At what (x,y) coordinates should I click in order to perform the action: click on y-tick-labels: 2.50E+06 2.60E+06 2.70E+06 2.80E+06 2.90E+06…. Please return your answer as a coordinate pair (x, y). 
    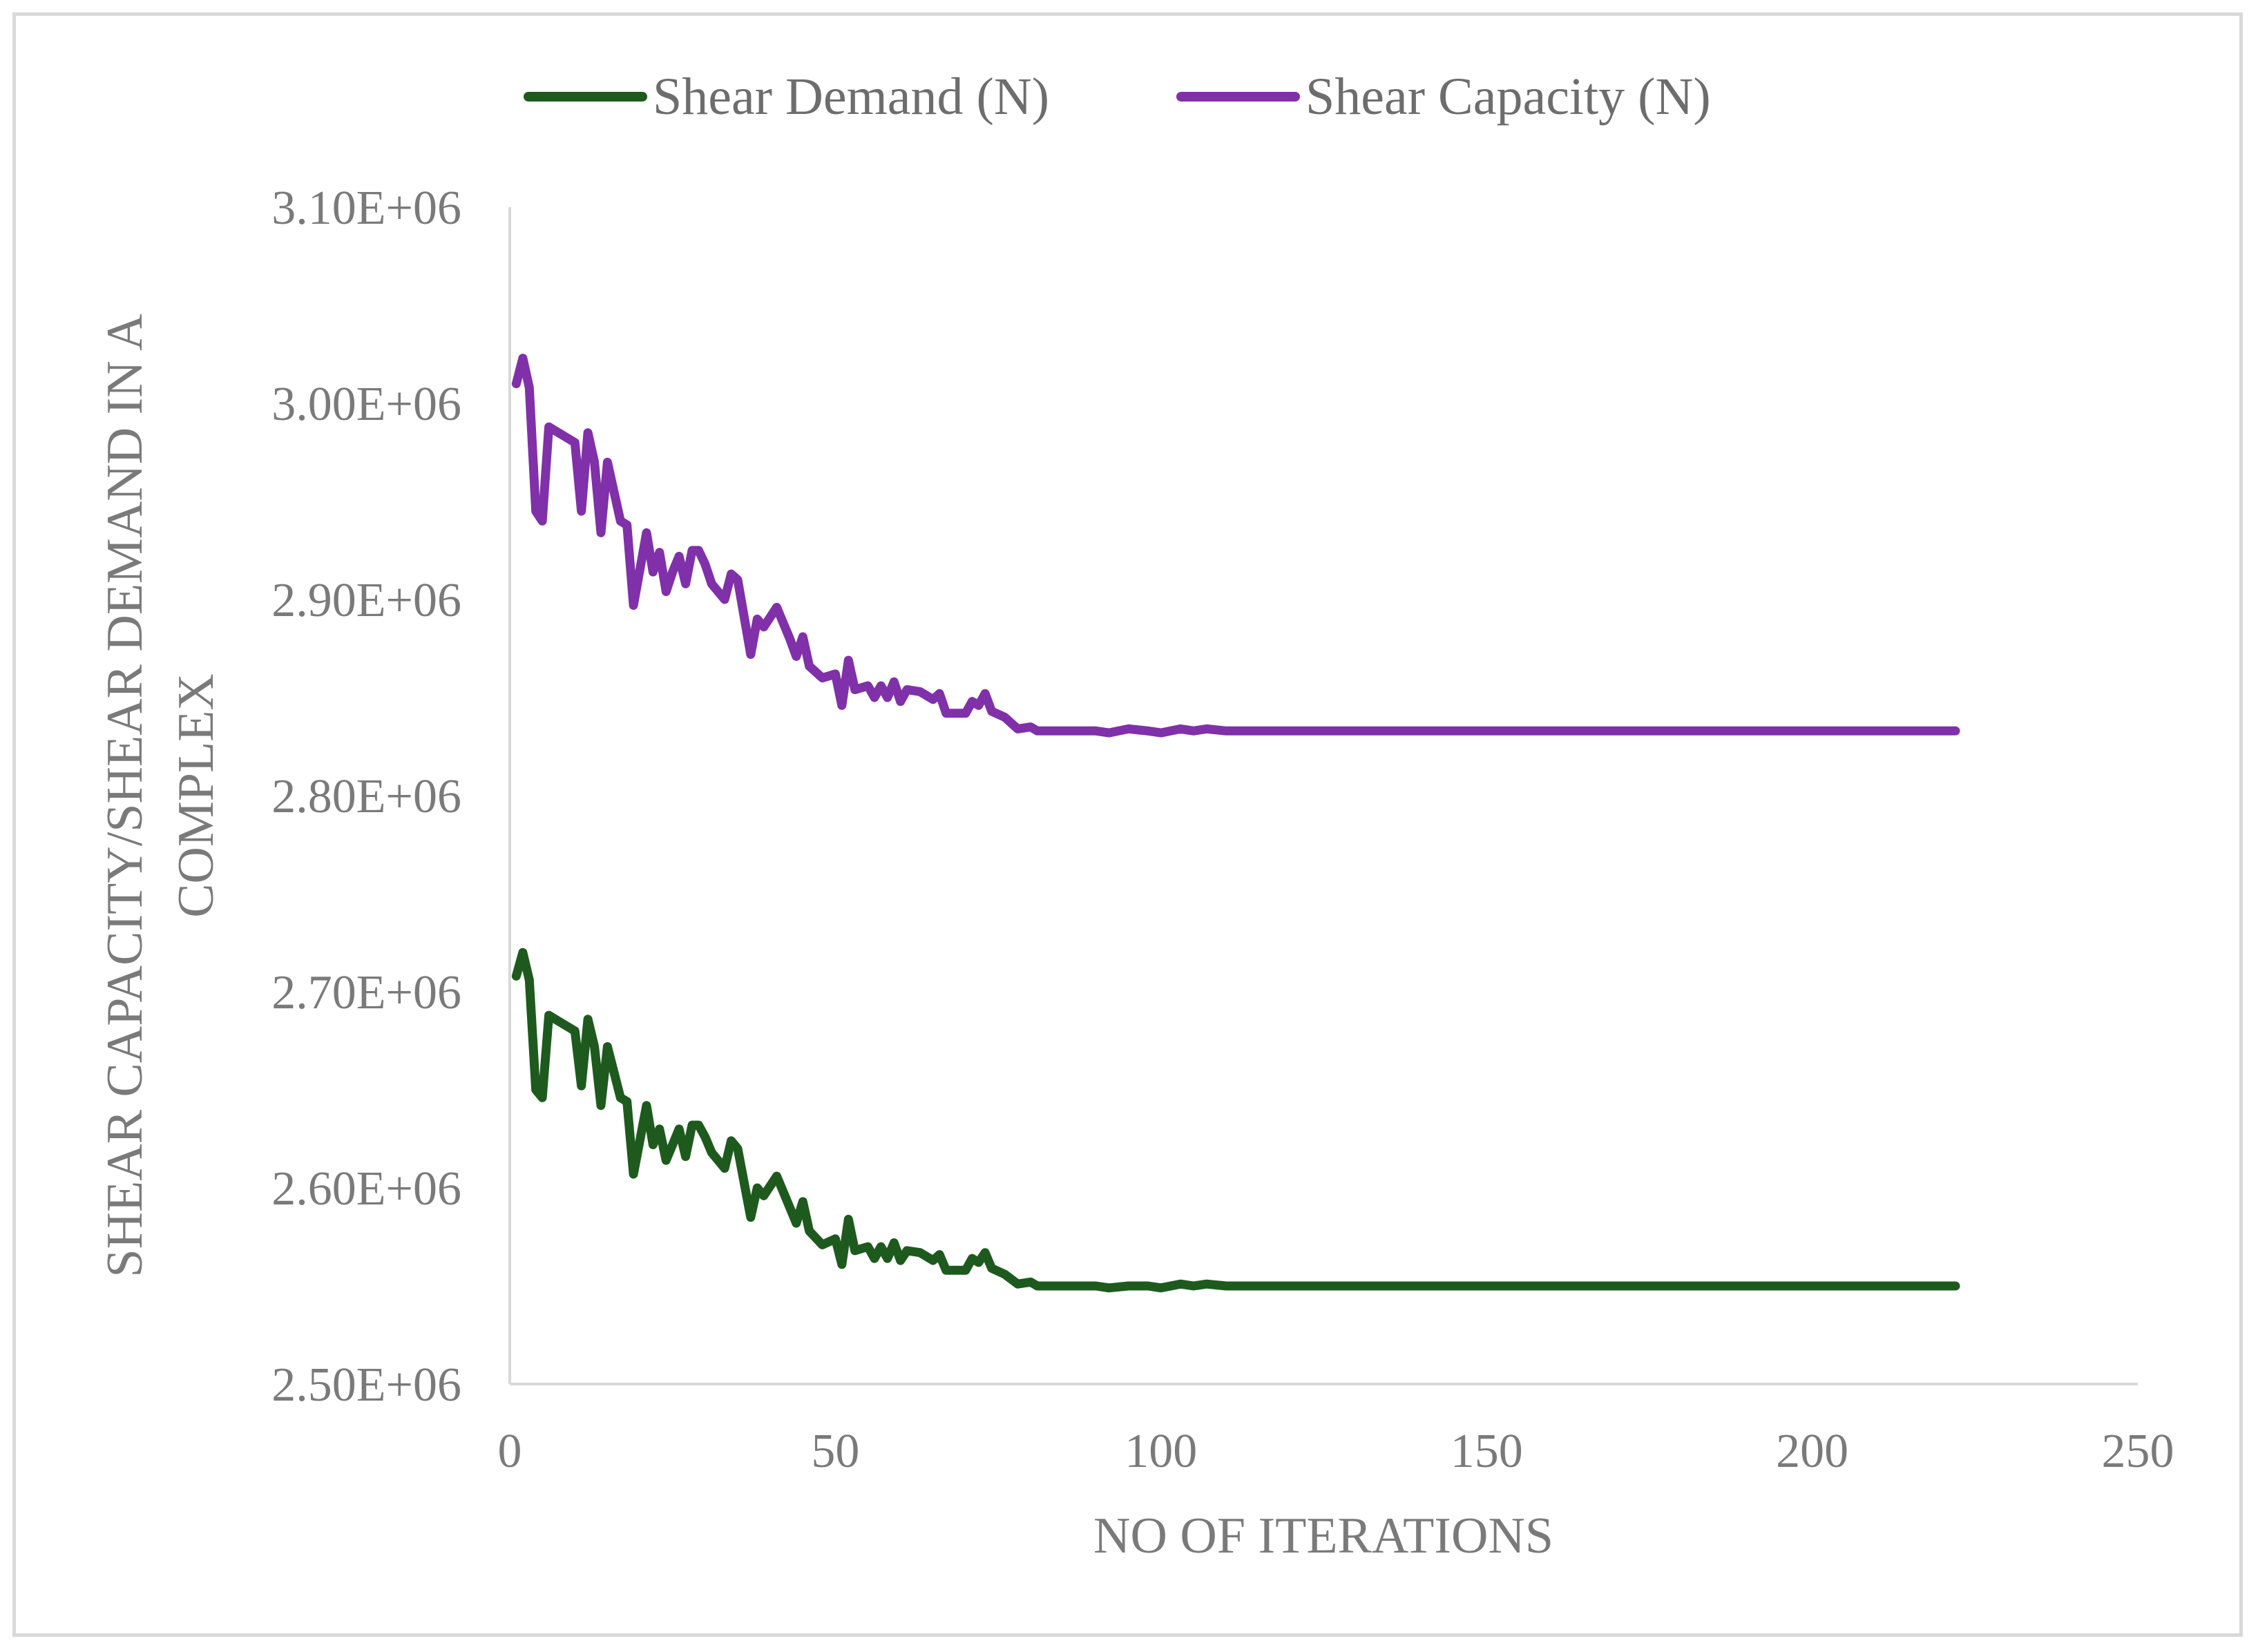
    Looking at the image, I should click on (366, 797).